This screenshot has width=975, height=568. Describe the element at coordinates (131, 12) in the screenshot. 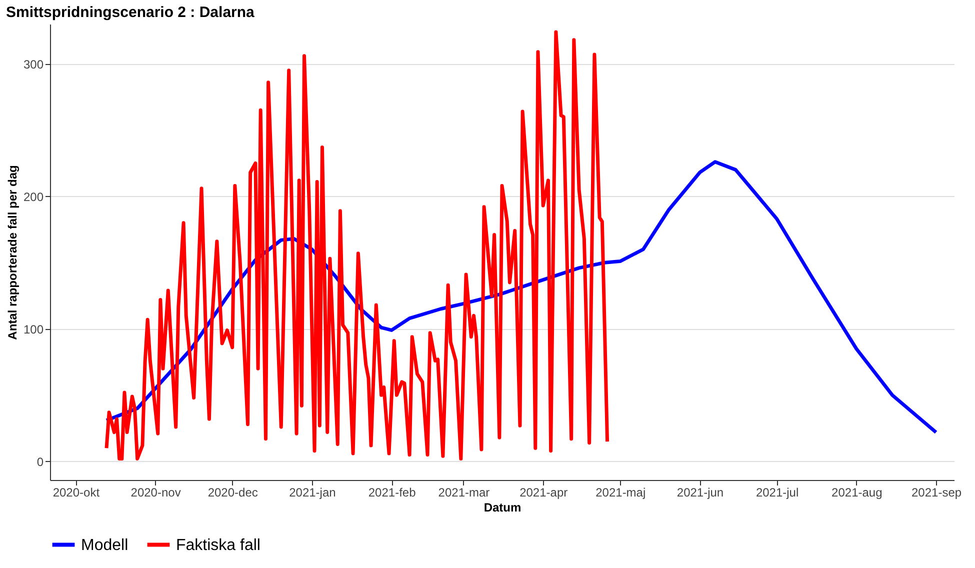

I see `chart-title: Smittspridningscenario 2 : Dalarna` at that location.